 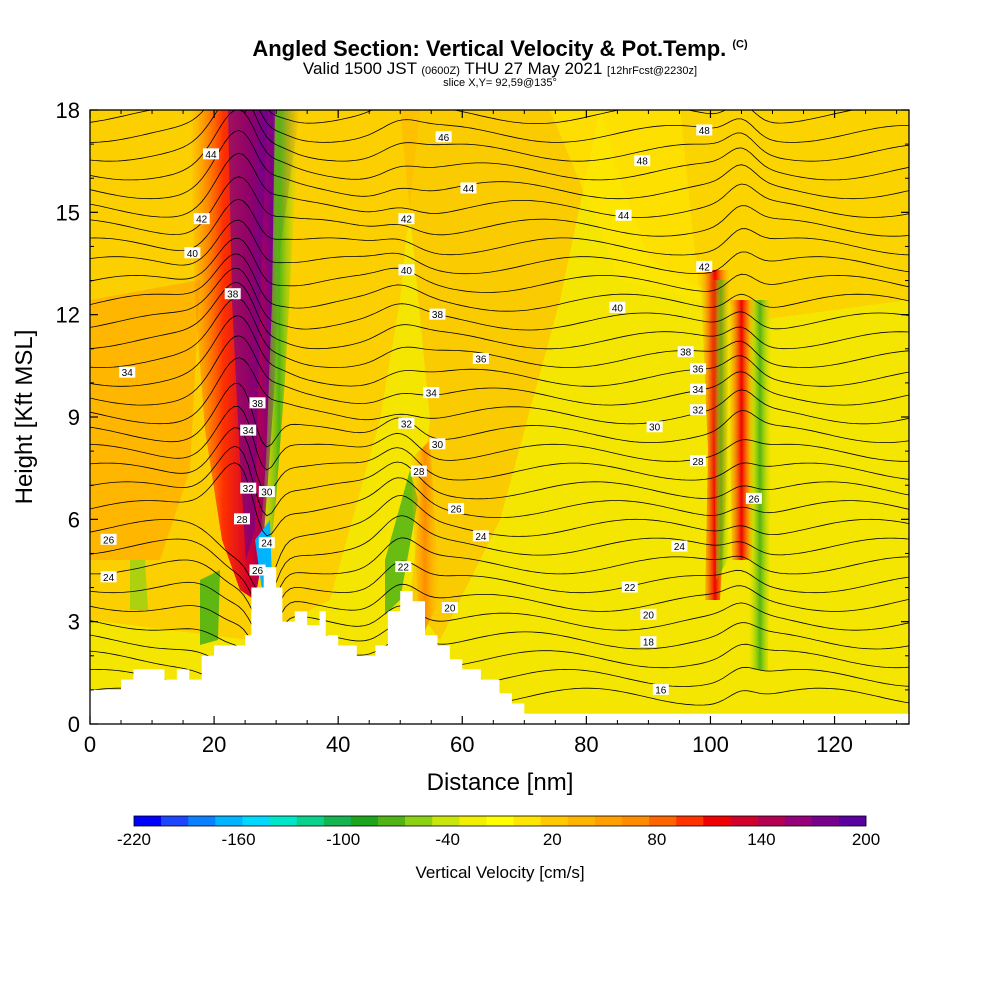 I want to click on theta-label: 34, so click(x=248, y=430).